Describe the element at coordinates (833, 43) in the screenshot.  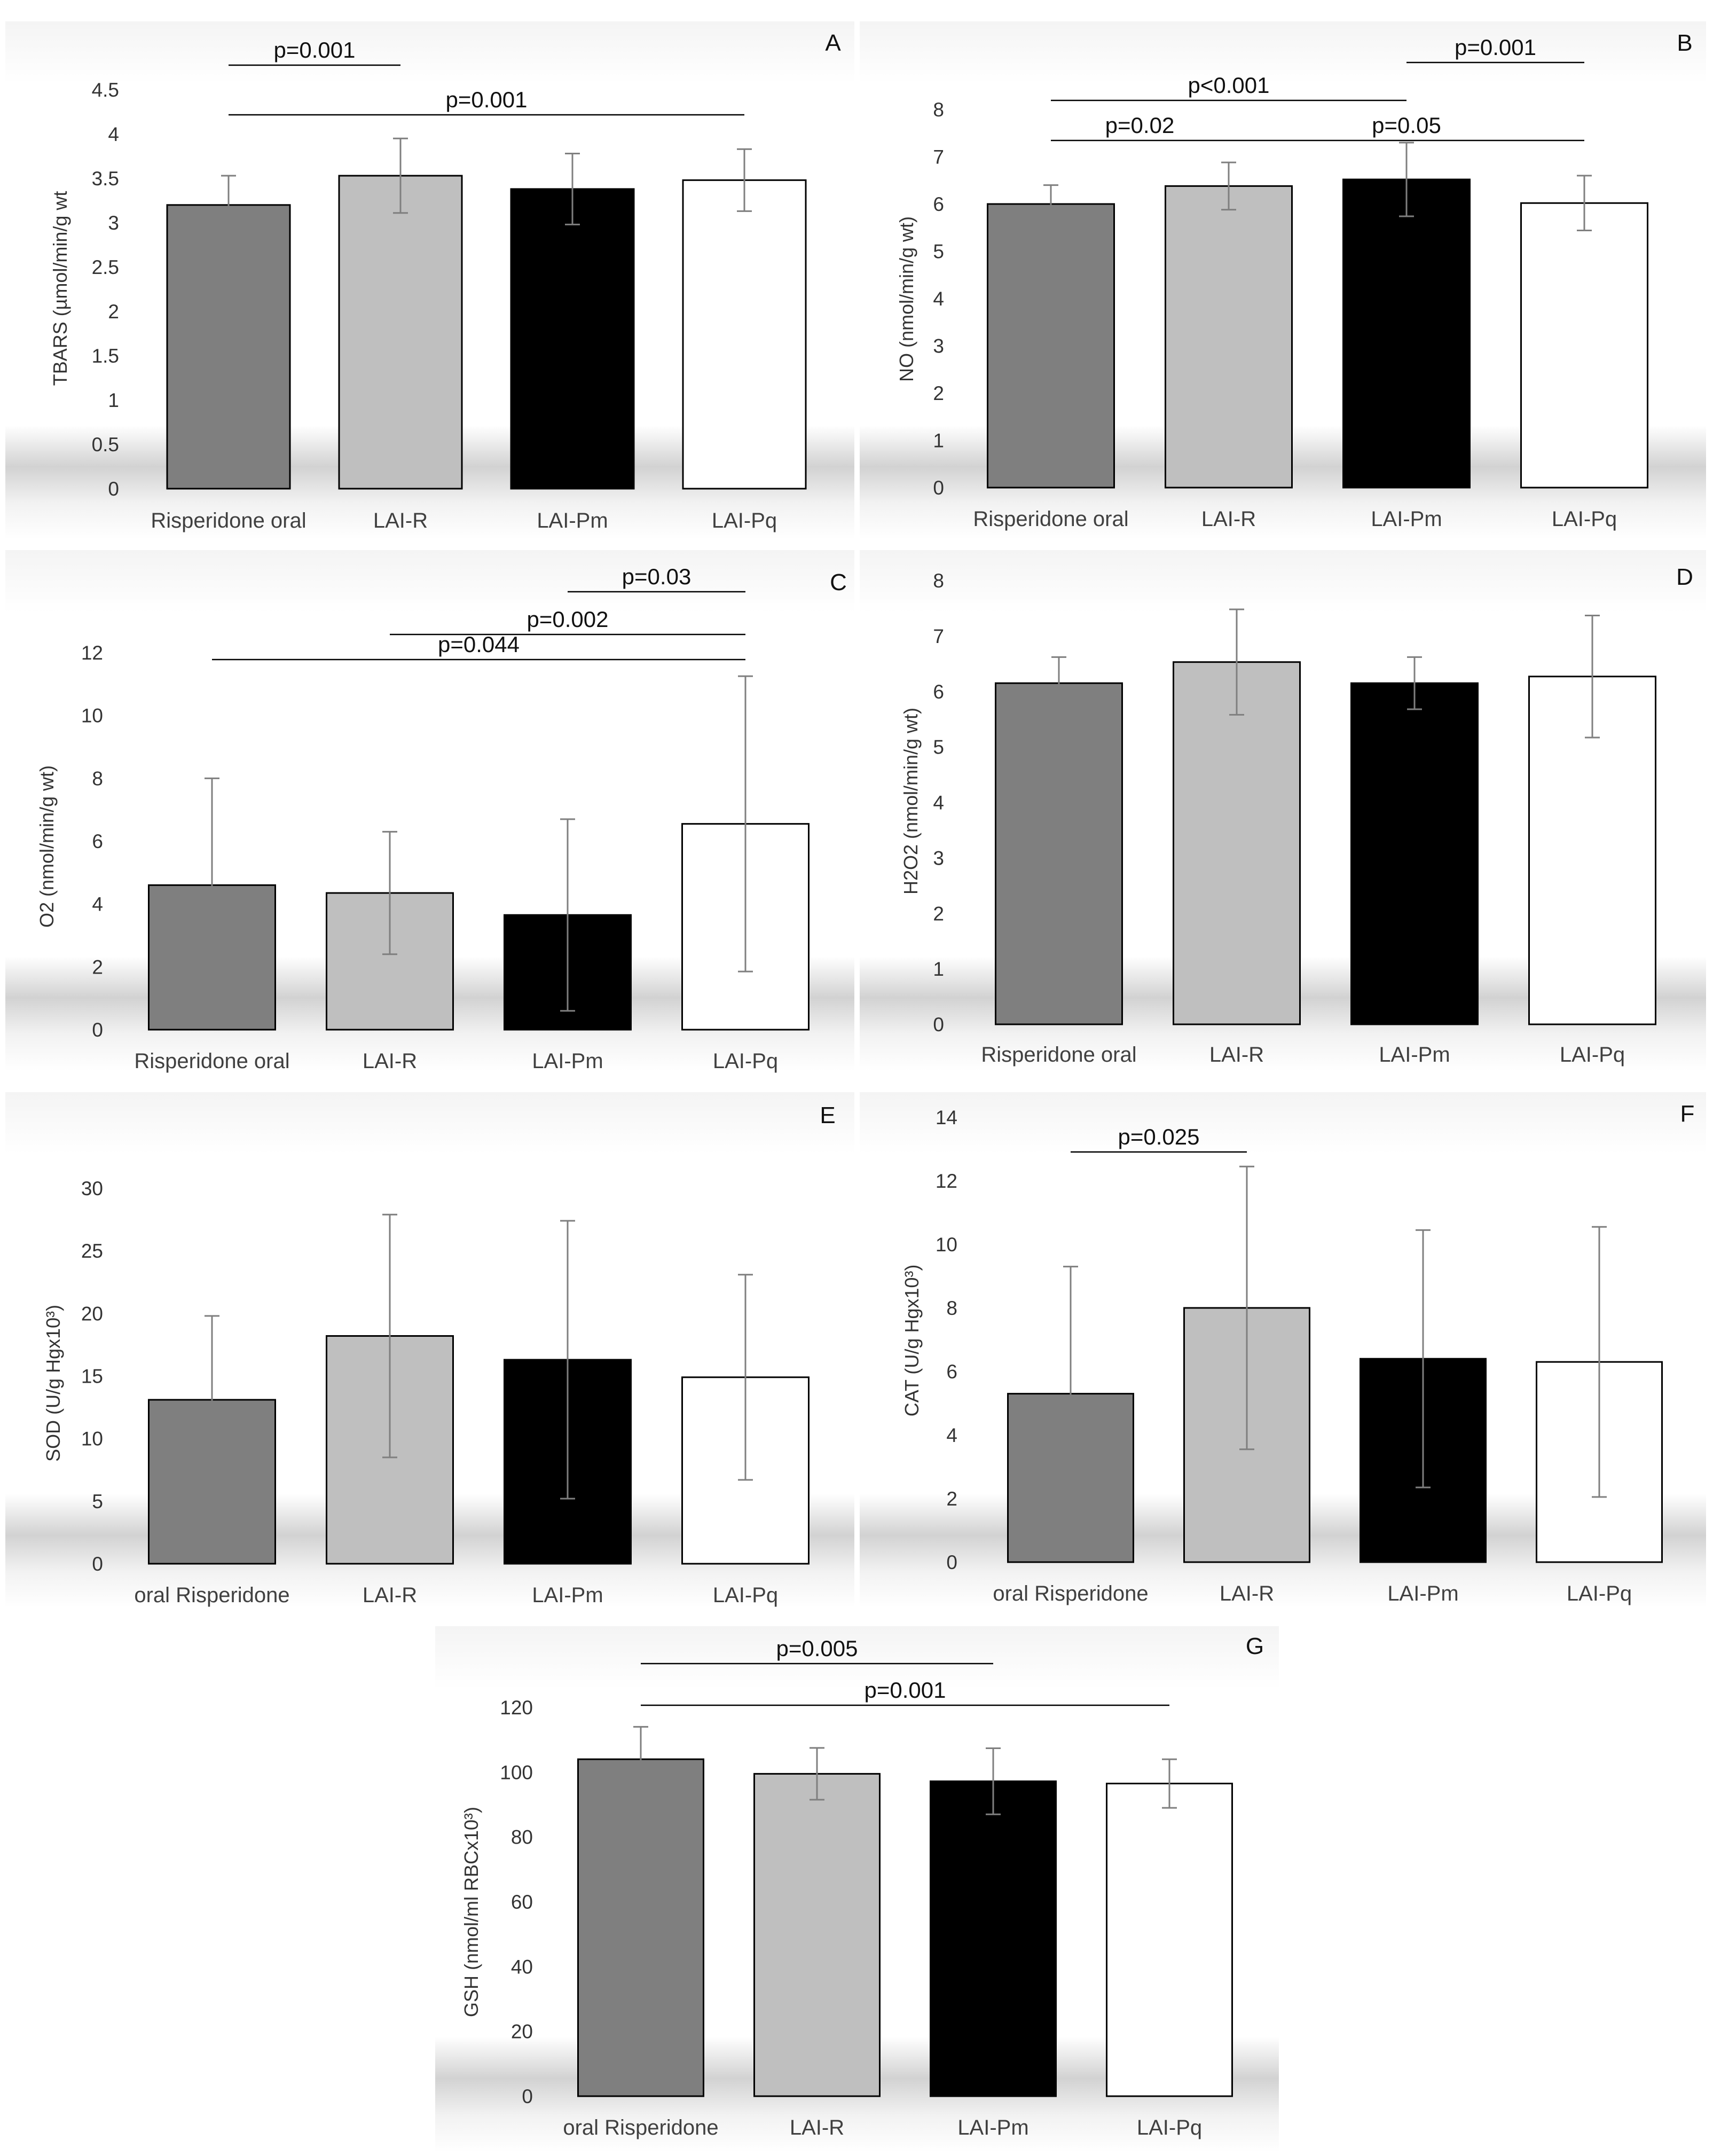
I see `panel-letter: A` at that location.